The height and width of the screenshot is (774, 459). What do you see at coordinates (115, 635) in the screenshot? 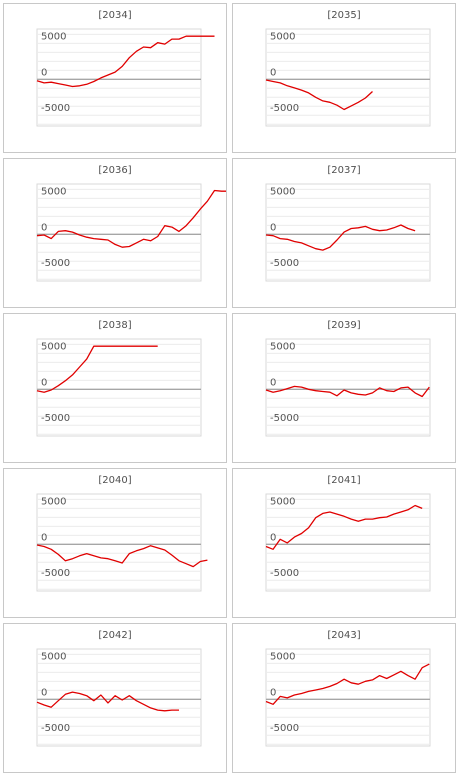
I see `chart-title: [2042]` at bounding box center [115, 635].